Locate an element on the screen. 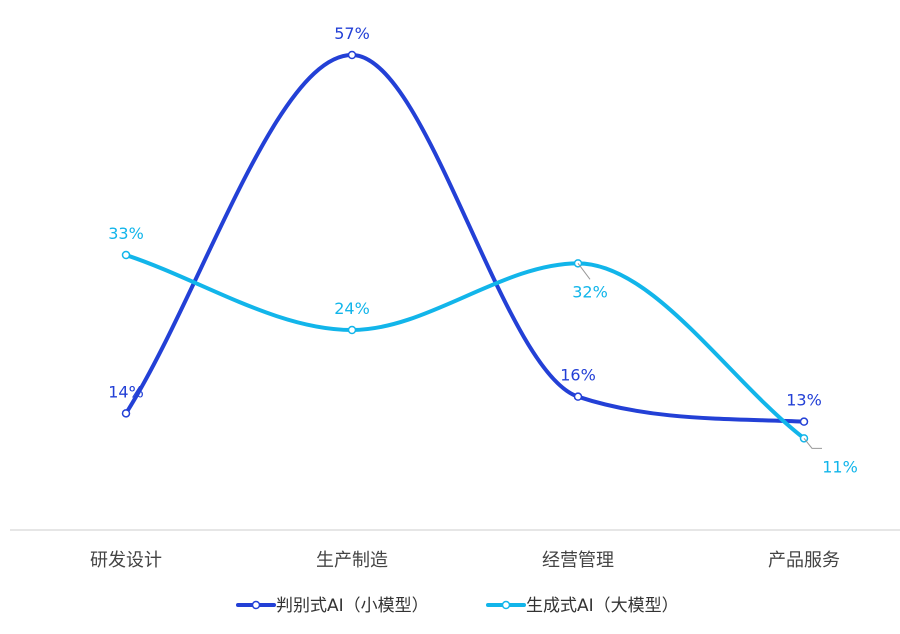 Image resolution: width=900 pixels, height=634 pixels. x-tick-label: 研发设计 is located at coordinates (126, 560).